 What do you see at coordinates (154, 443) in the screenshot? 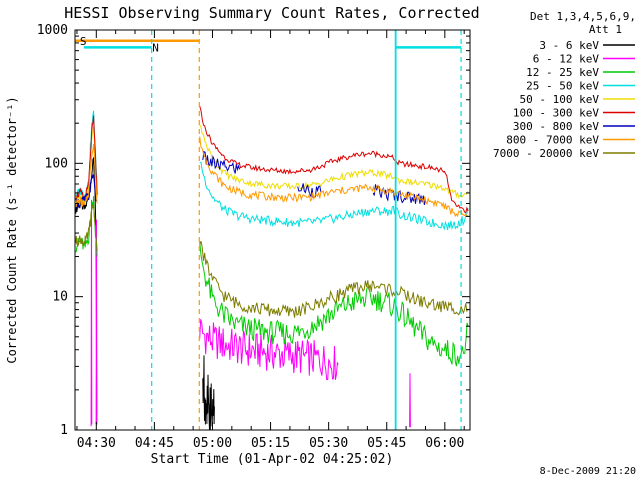
I see `x-tick-label: 04:45` at bounding box center [154, 443].